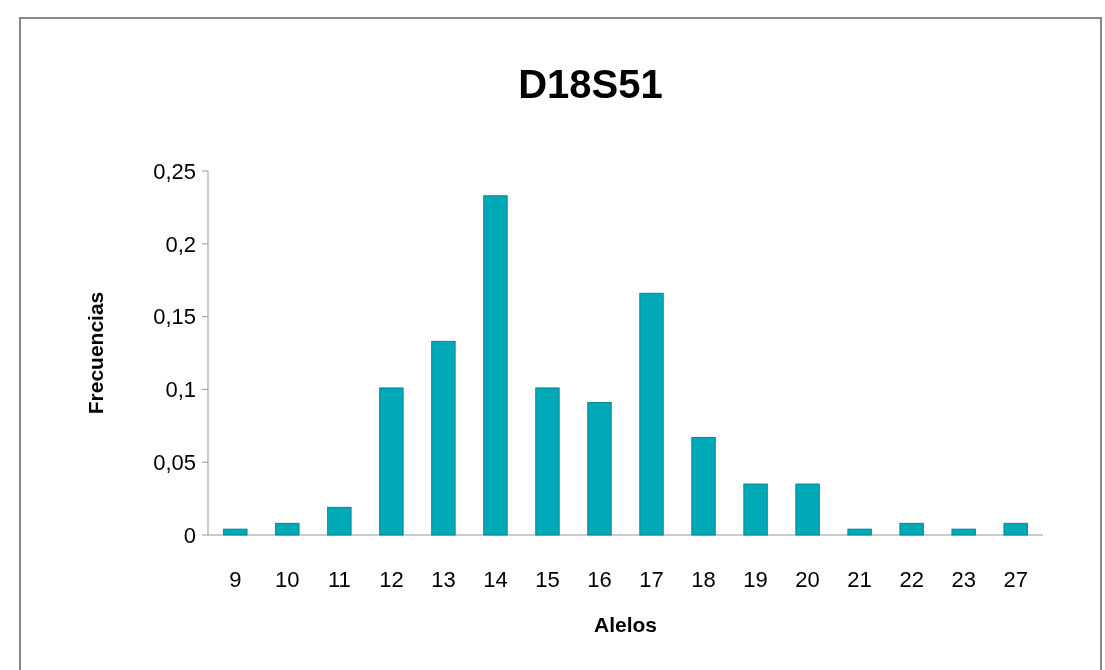 The height and width of the screenshot is (670, 1105). Describe the element at coordinates (174, 462) in the screenshot. I see `y-tick-label: 0,05` at that location.